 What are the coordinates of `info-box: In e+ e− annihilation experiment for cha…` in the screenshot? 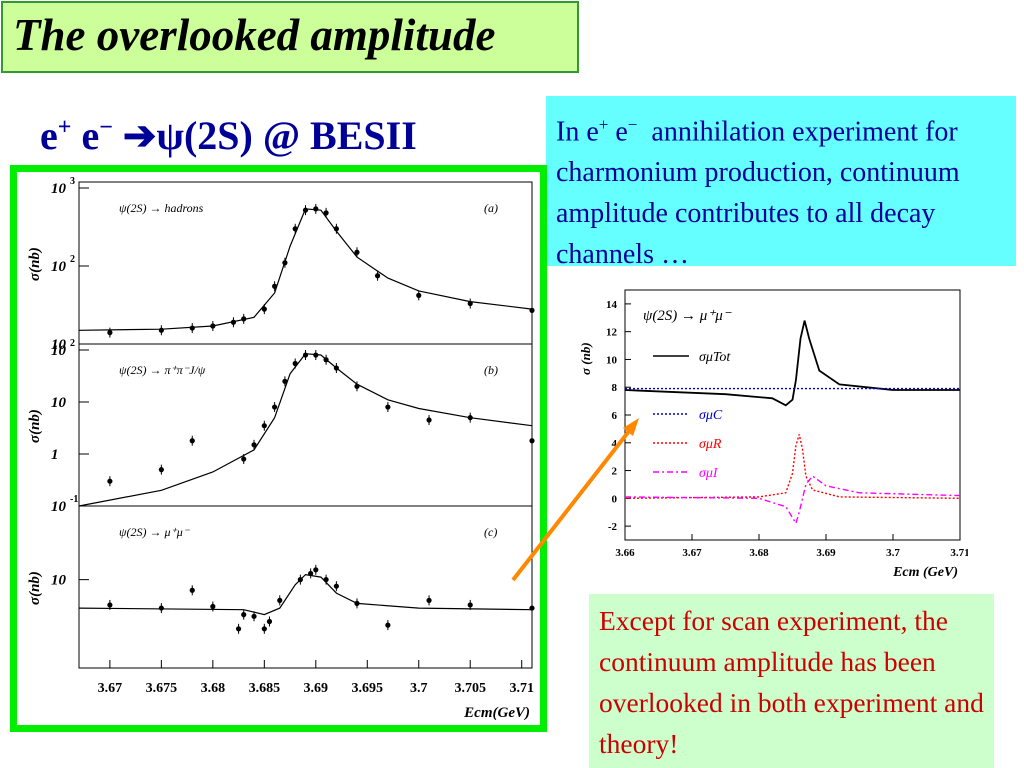 It's located at (781, 183).